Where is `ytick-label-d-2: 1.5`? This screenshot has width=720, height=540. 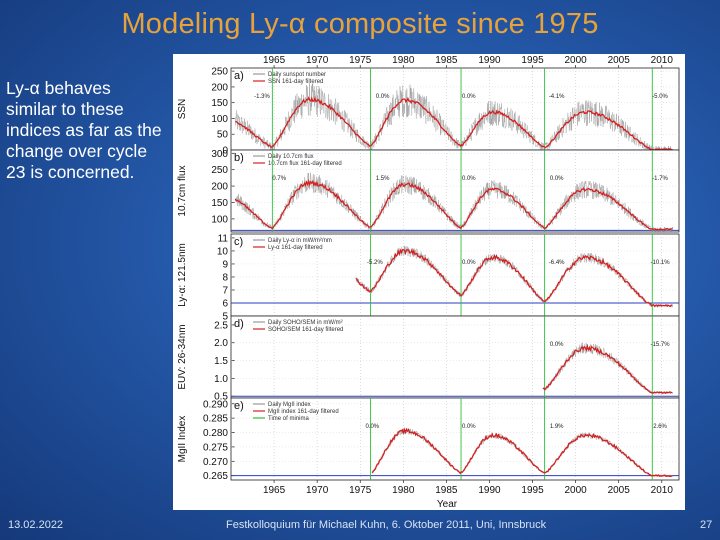 ytick-label-d-2: 1.5 is located at coordinates (221, 361).